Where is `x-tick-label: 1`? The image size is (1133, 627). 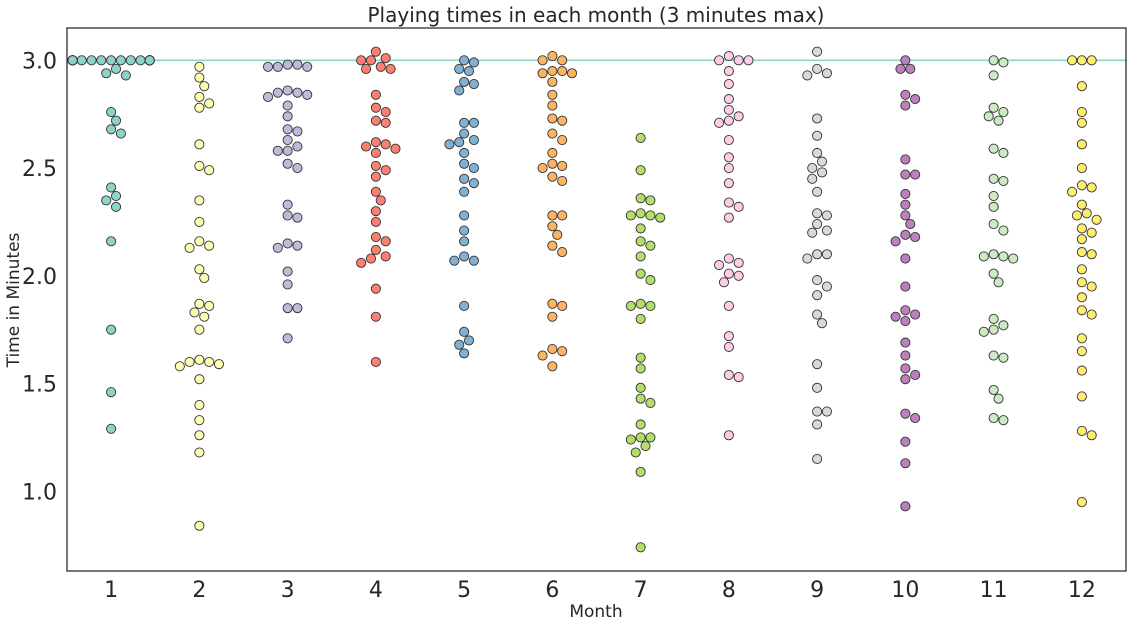 x-tick-label: 1 is located at coordinates (111, 590).